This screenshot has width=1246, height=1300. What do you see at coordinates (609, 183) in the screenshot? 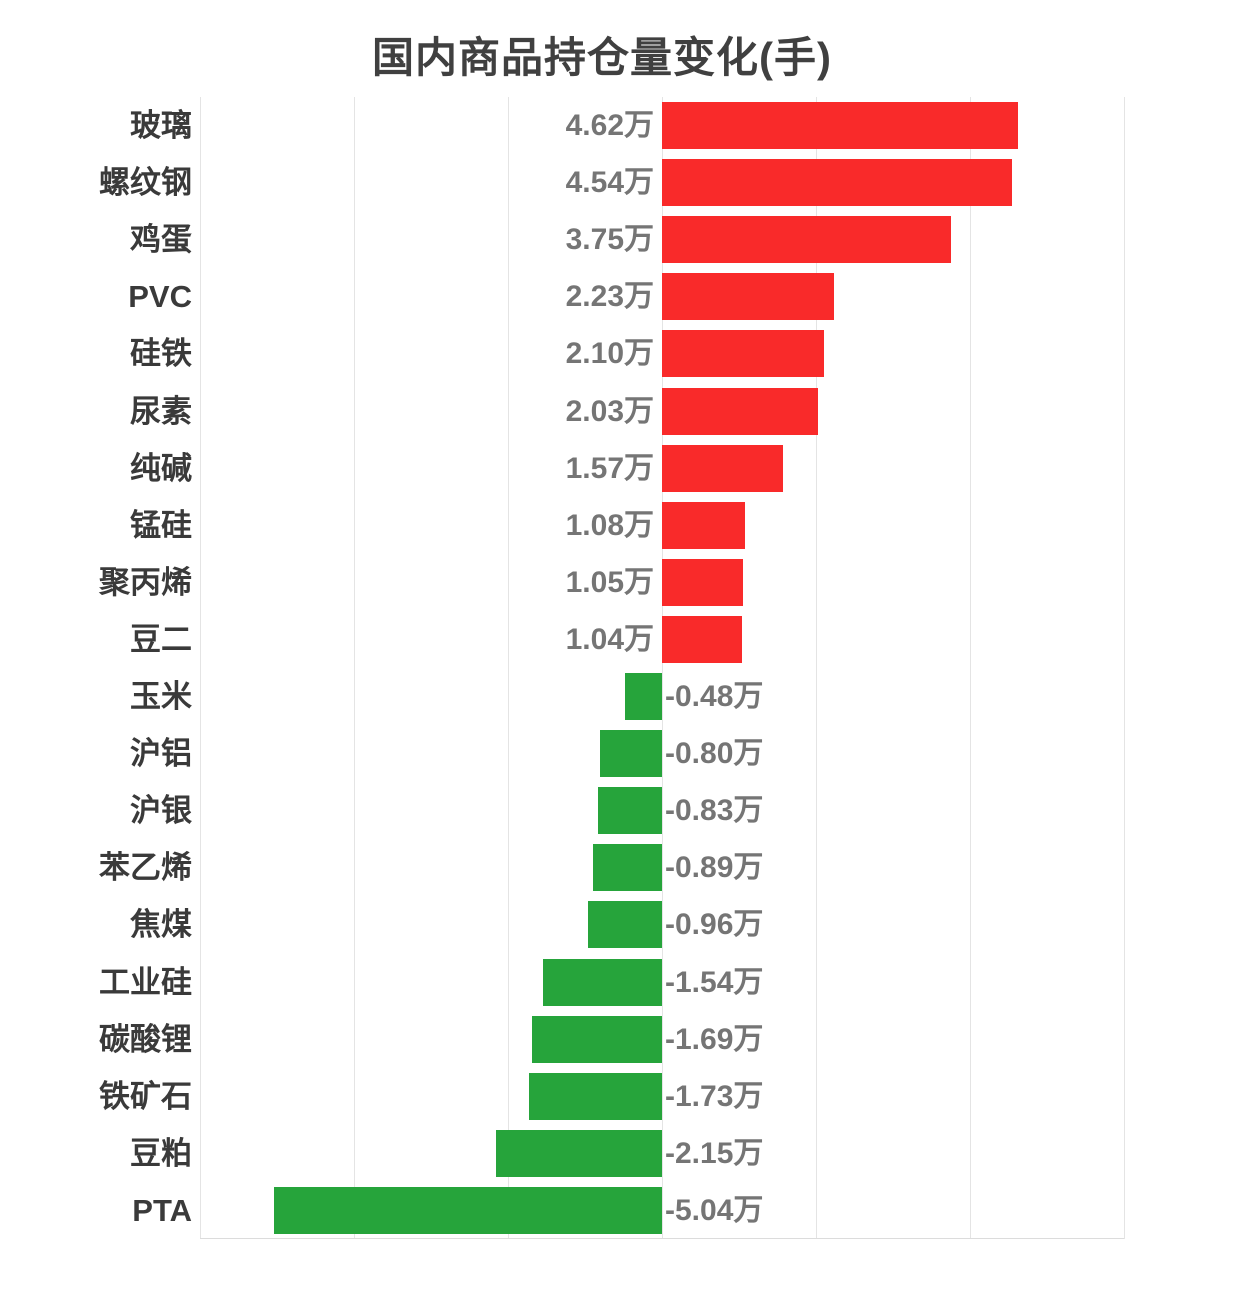
I see `value-label: 4.54万` at bounding box center [609, 183].